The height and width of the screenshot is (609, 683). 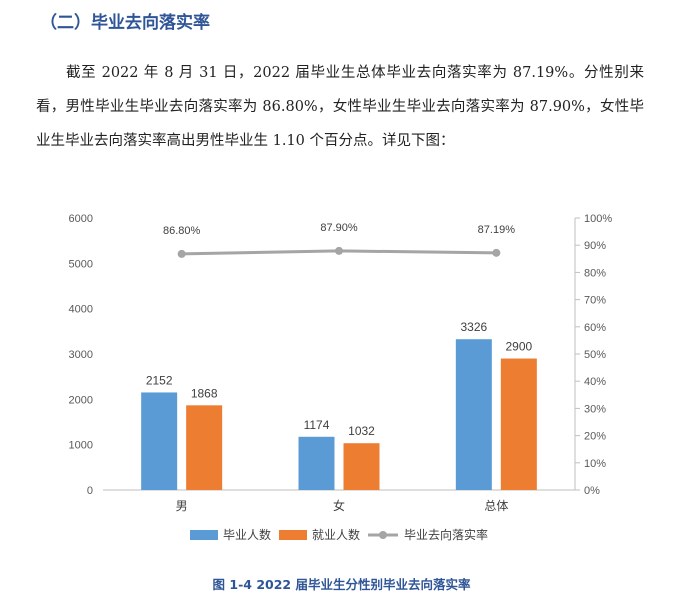 I want to click on legend-line-marker, so click(x=383, y=535).